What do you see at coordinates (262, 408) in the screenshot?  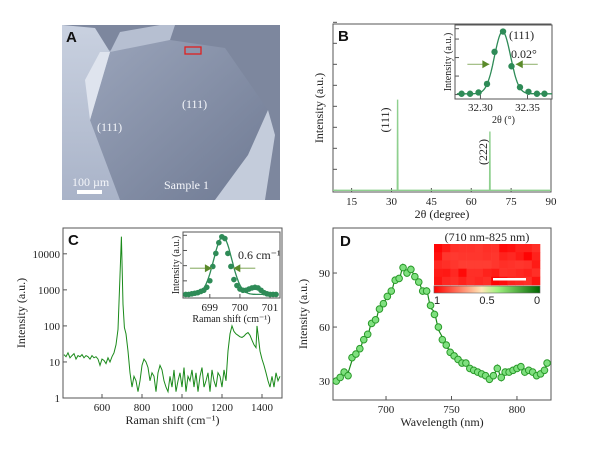 I see `x-tick-label: 1400` at bounding box center [262, 408].